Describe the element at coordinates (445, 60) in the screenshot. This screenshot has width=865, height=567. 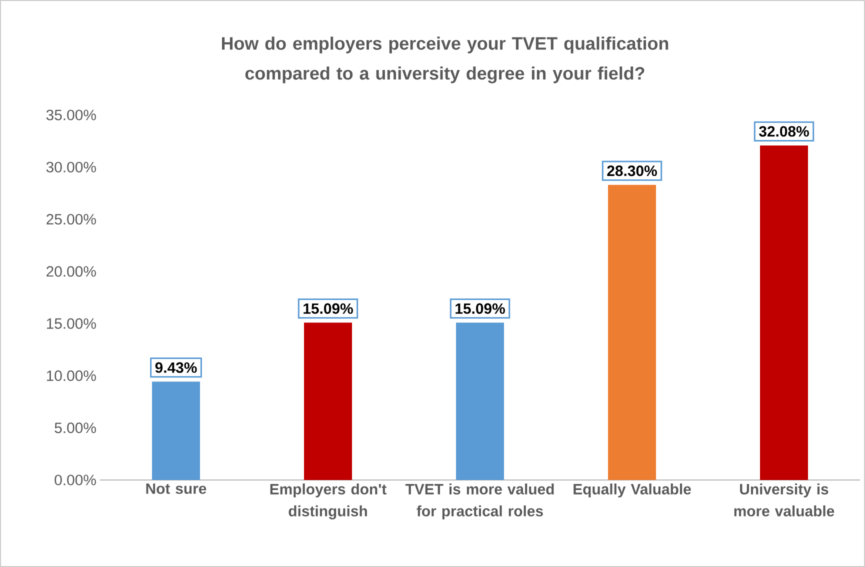
I see `chart-title: How do employers perceive your TVET qualification compared to a university degree in your field?` at that location.